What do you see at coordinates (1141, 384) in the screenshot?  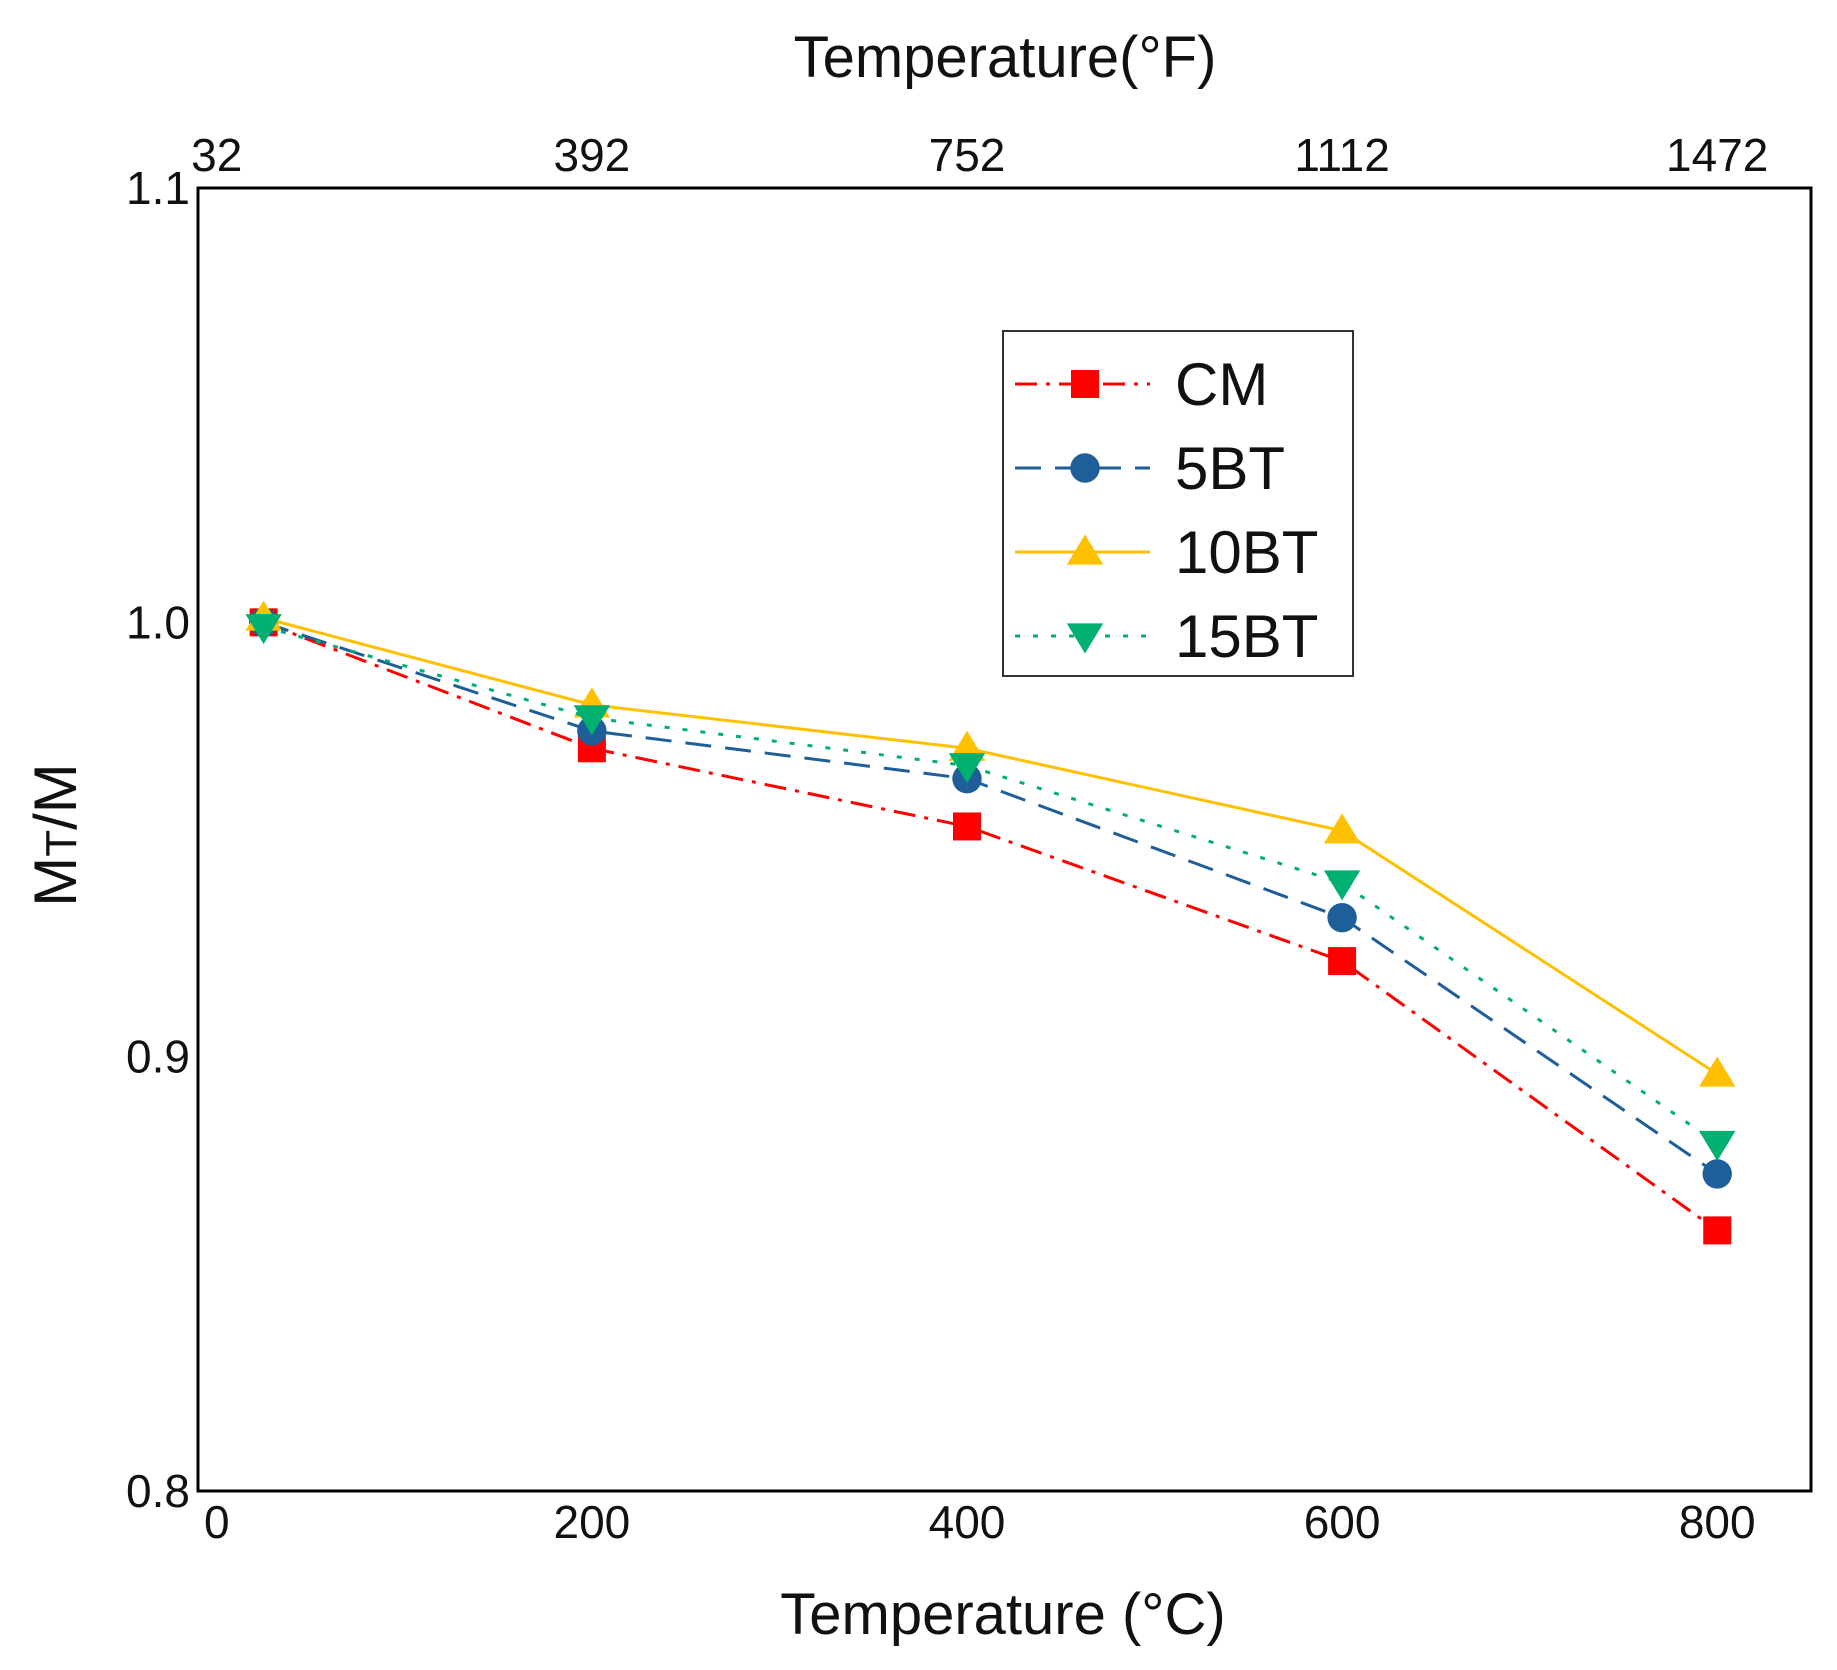 I see `legend-item: CM` at bounding box center [1141, 384].